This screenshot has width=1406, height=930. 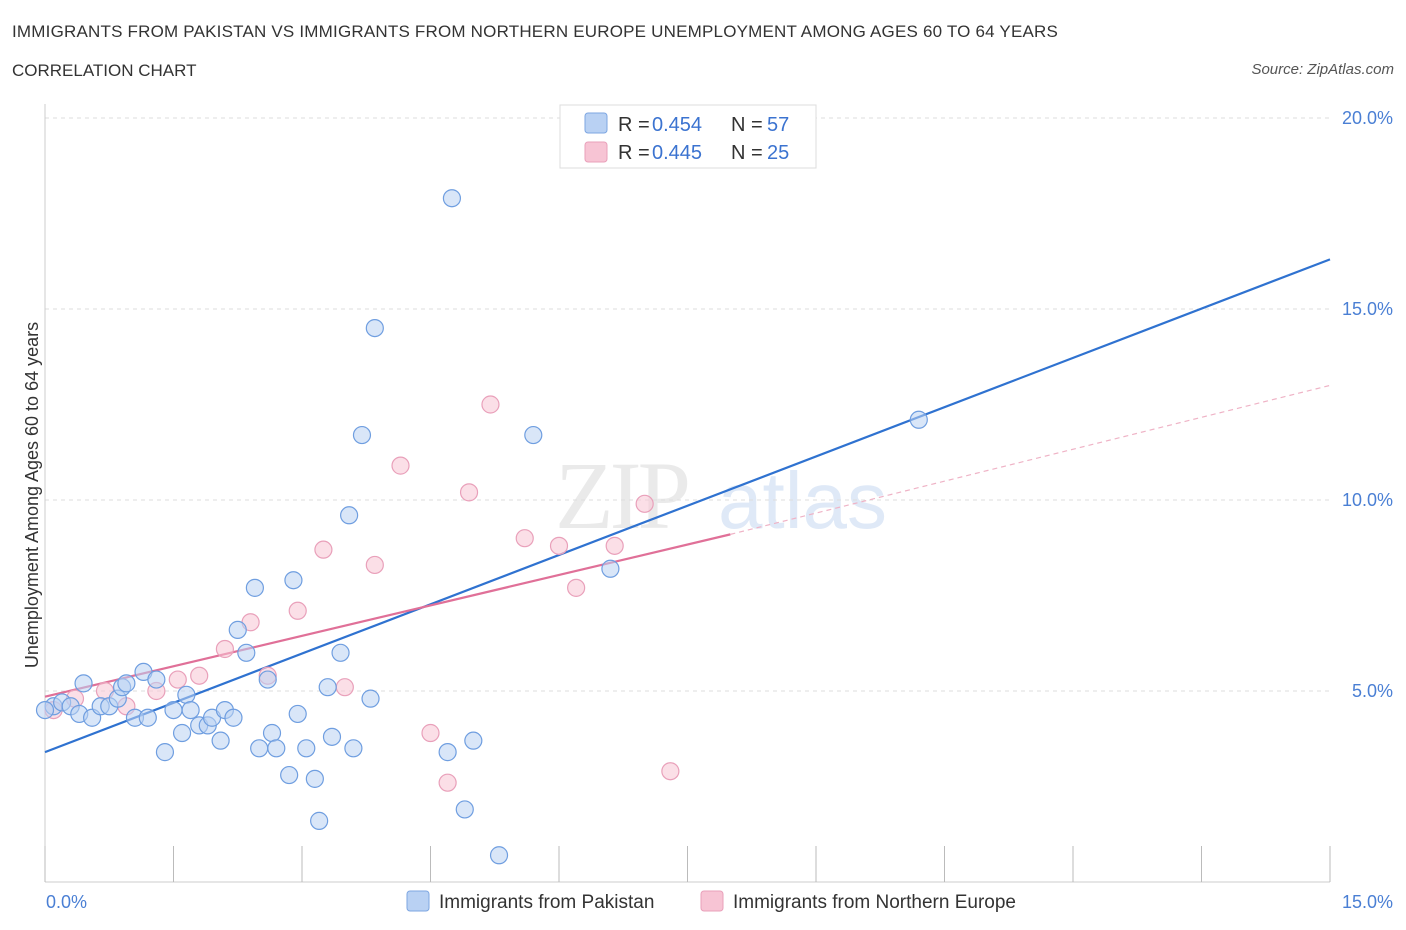 I want to click on y-tick-label: 20.0%, so click(x=1367, y=118).